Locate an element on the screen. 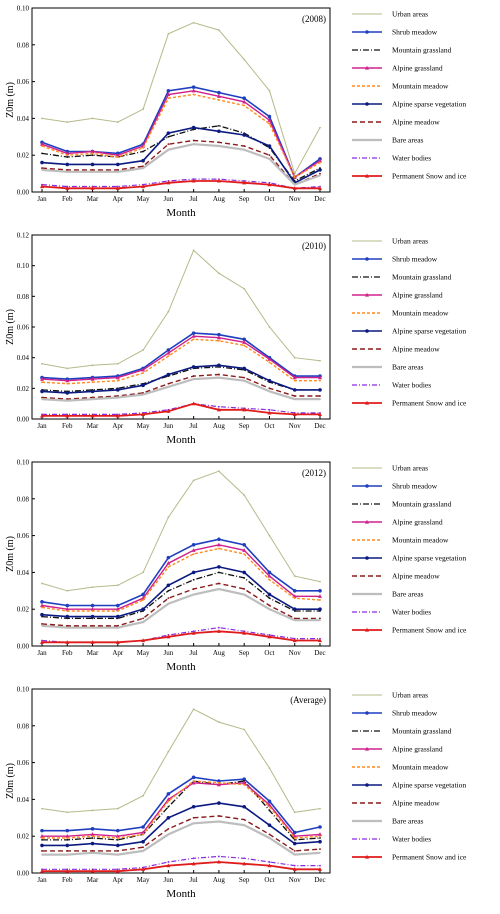 Image resolution: width=500 pixels, height=914 pixels. x-tick-label: Apr is located at coordinates (118, 199).